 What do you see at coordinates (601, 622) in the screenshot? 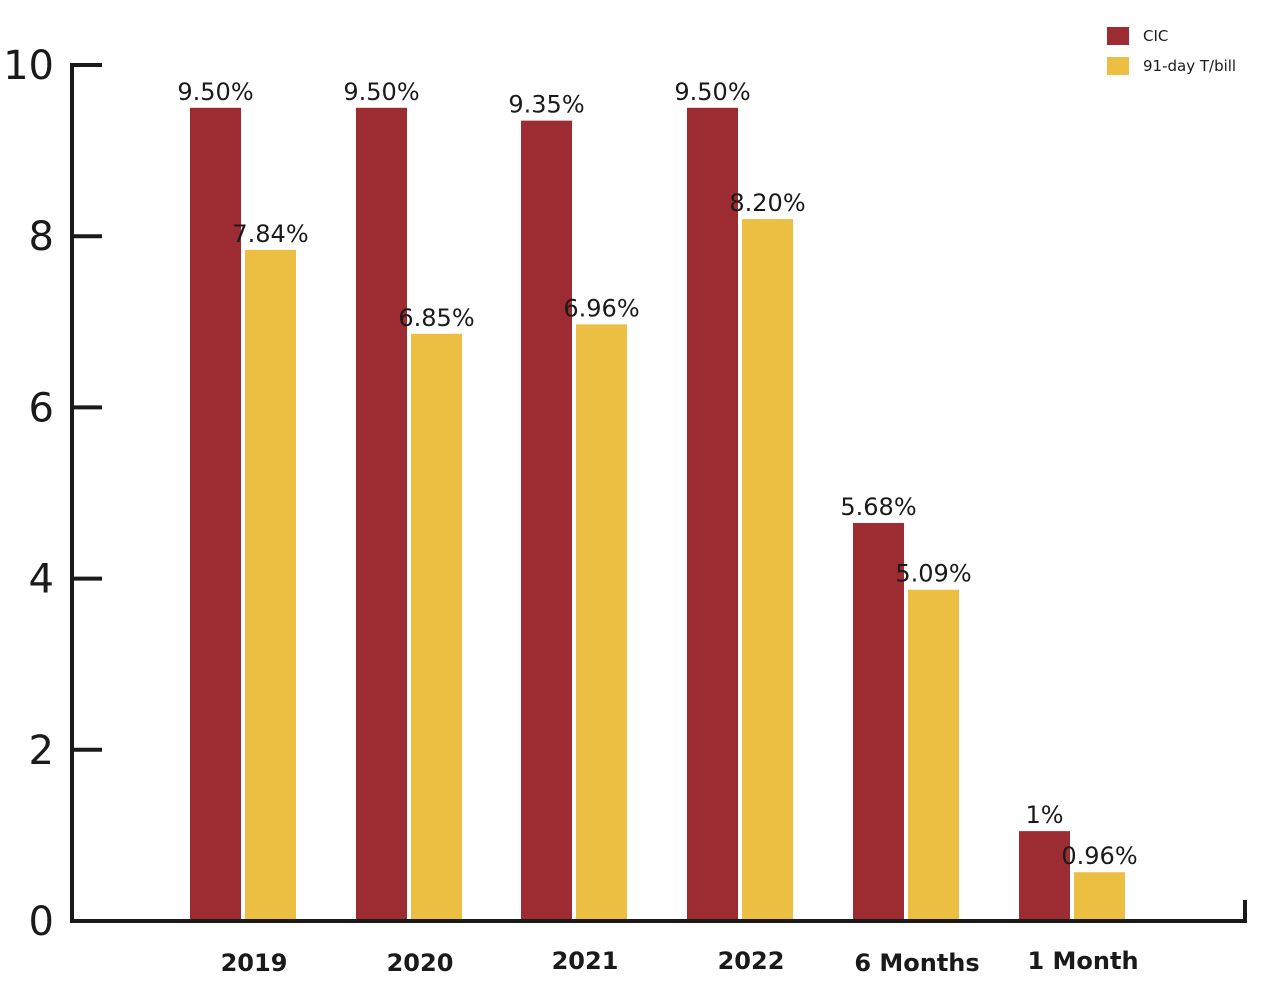
I see `bar-tbill-2021` at bounding box center [601, 622].